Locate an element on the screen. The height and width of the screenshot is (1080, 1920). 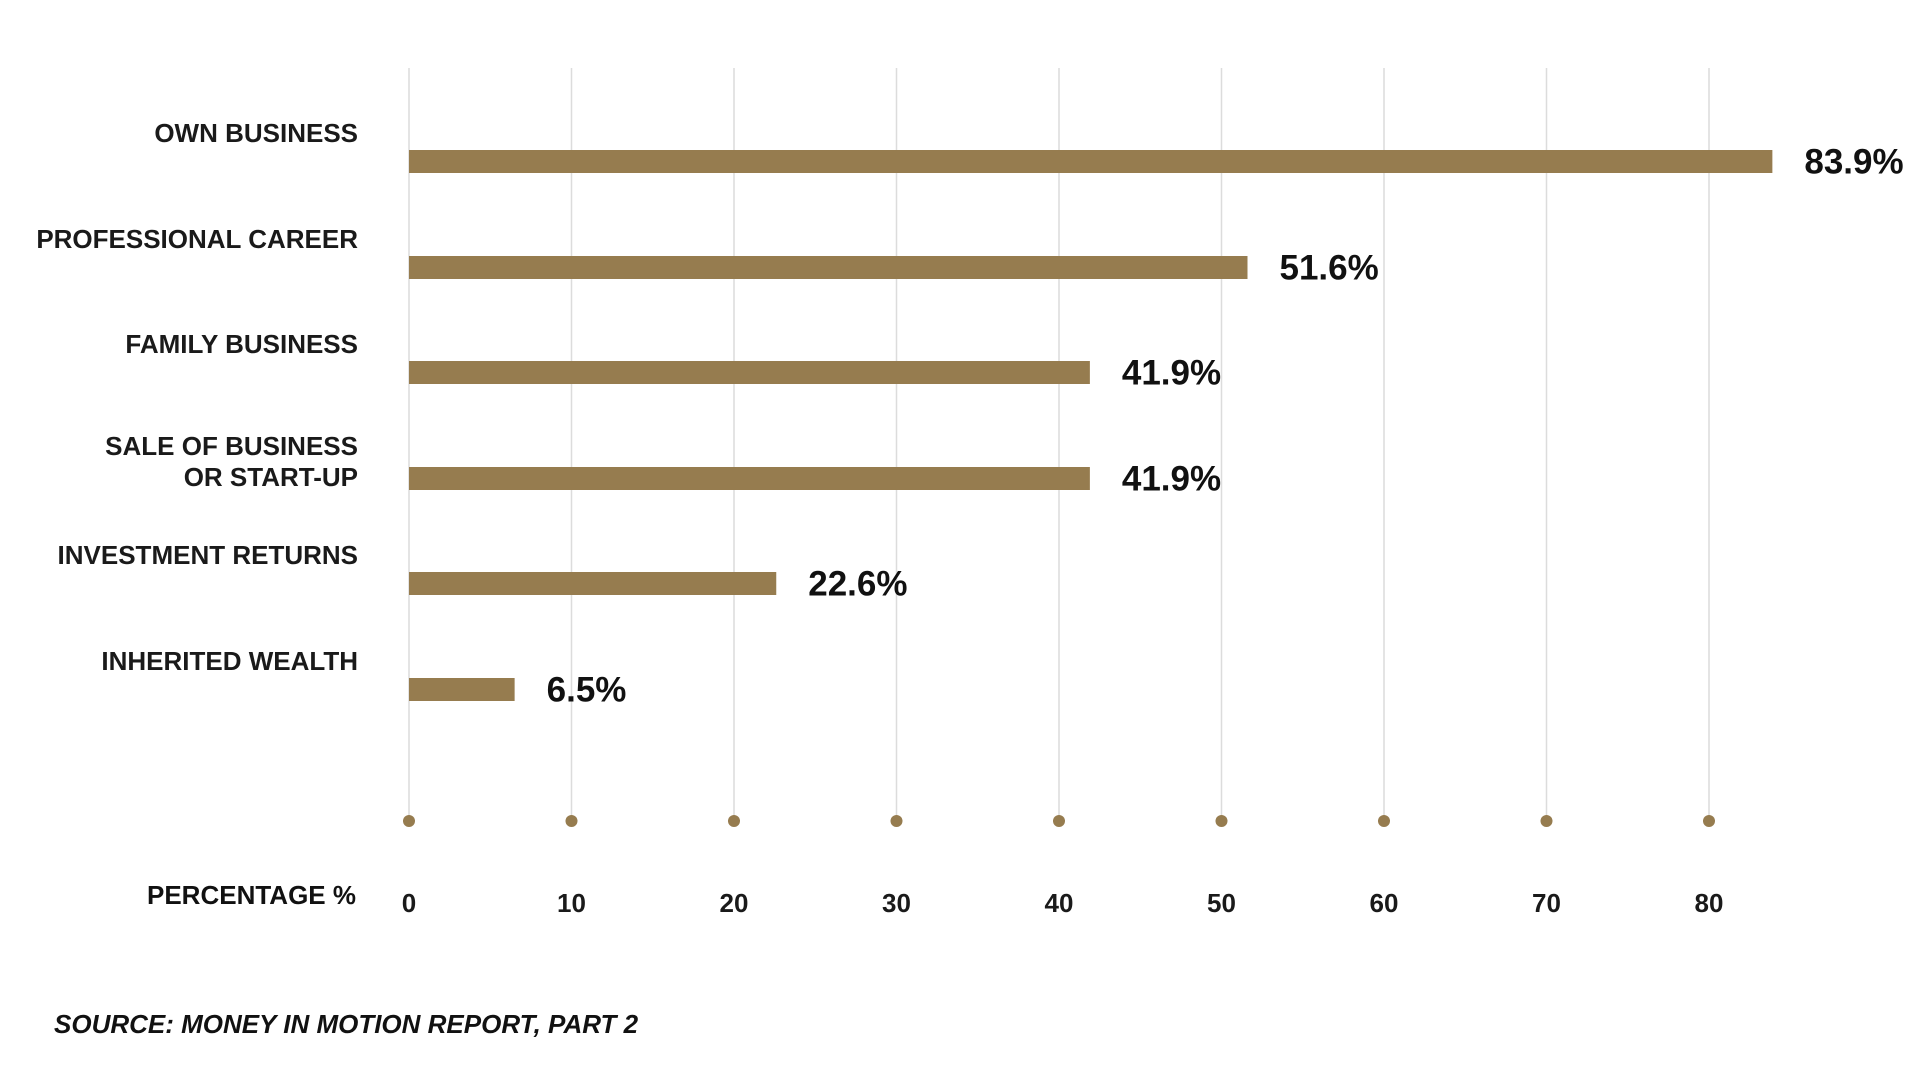
category-label: SALE OF BUSINESS OR START-UP is located at coordinates (231, 461).